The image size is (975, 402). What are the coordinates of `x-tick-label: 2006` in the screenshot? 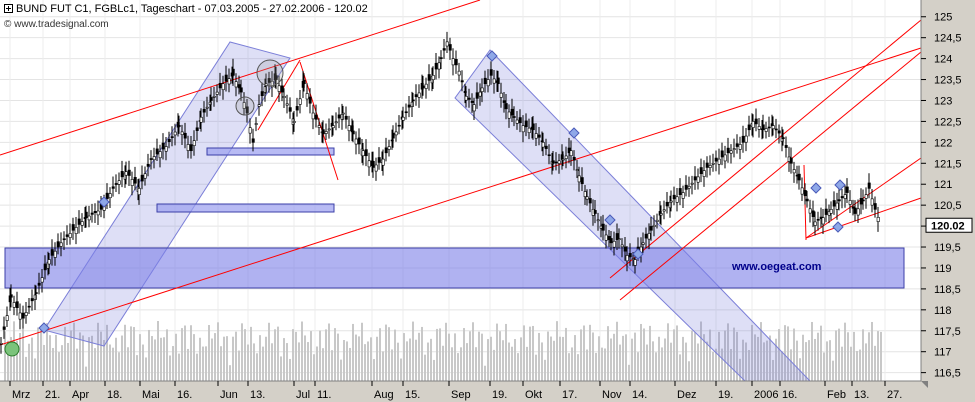 It's located at (766, 395).